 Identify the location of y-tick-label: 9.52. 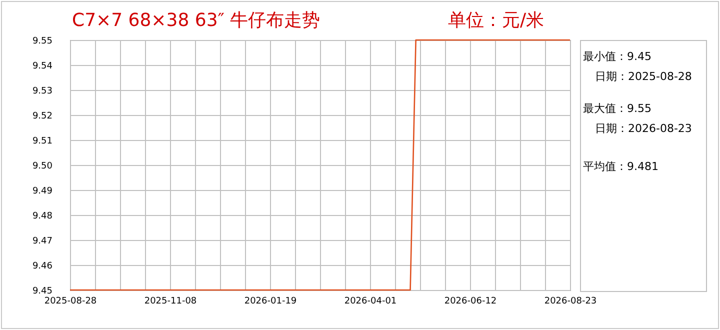
(42, 117).